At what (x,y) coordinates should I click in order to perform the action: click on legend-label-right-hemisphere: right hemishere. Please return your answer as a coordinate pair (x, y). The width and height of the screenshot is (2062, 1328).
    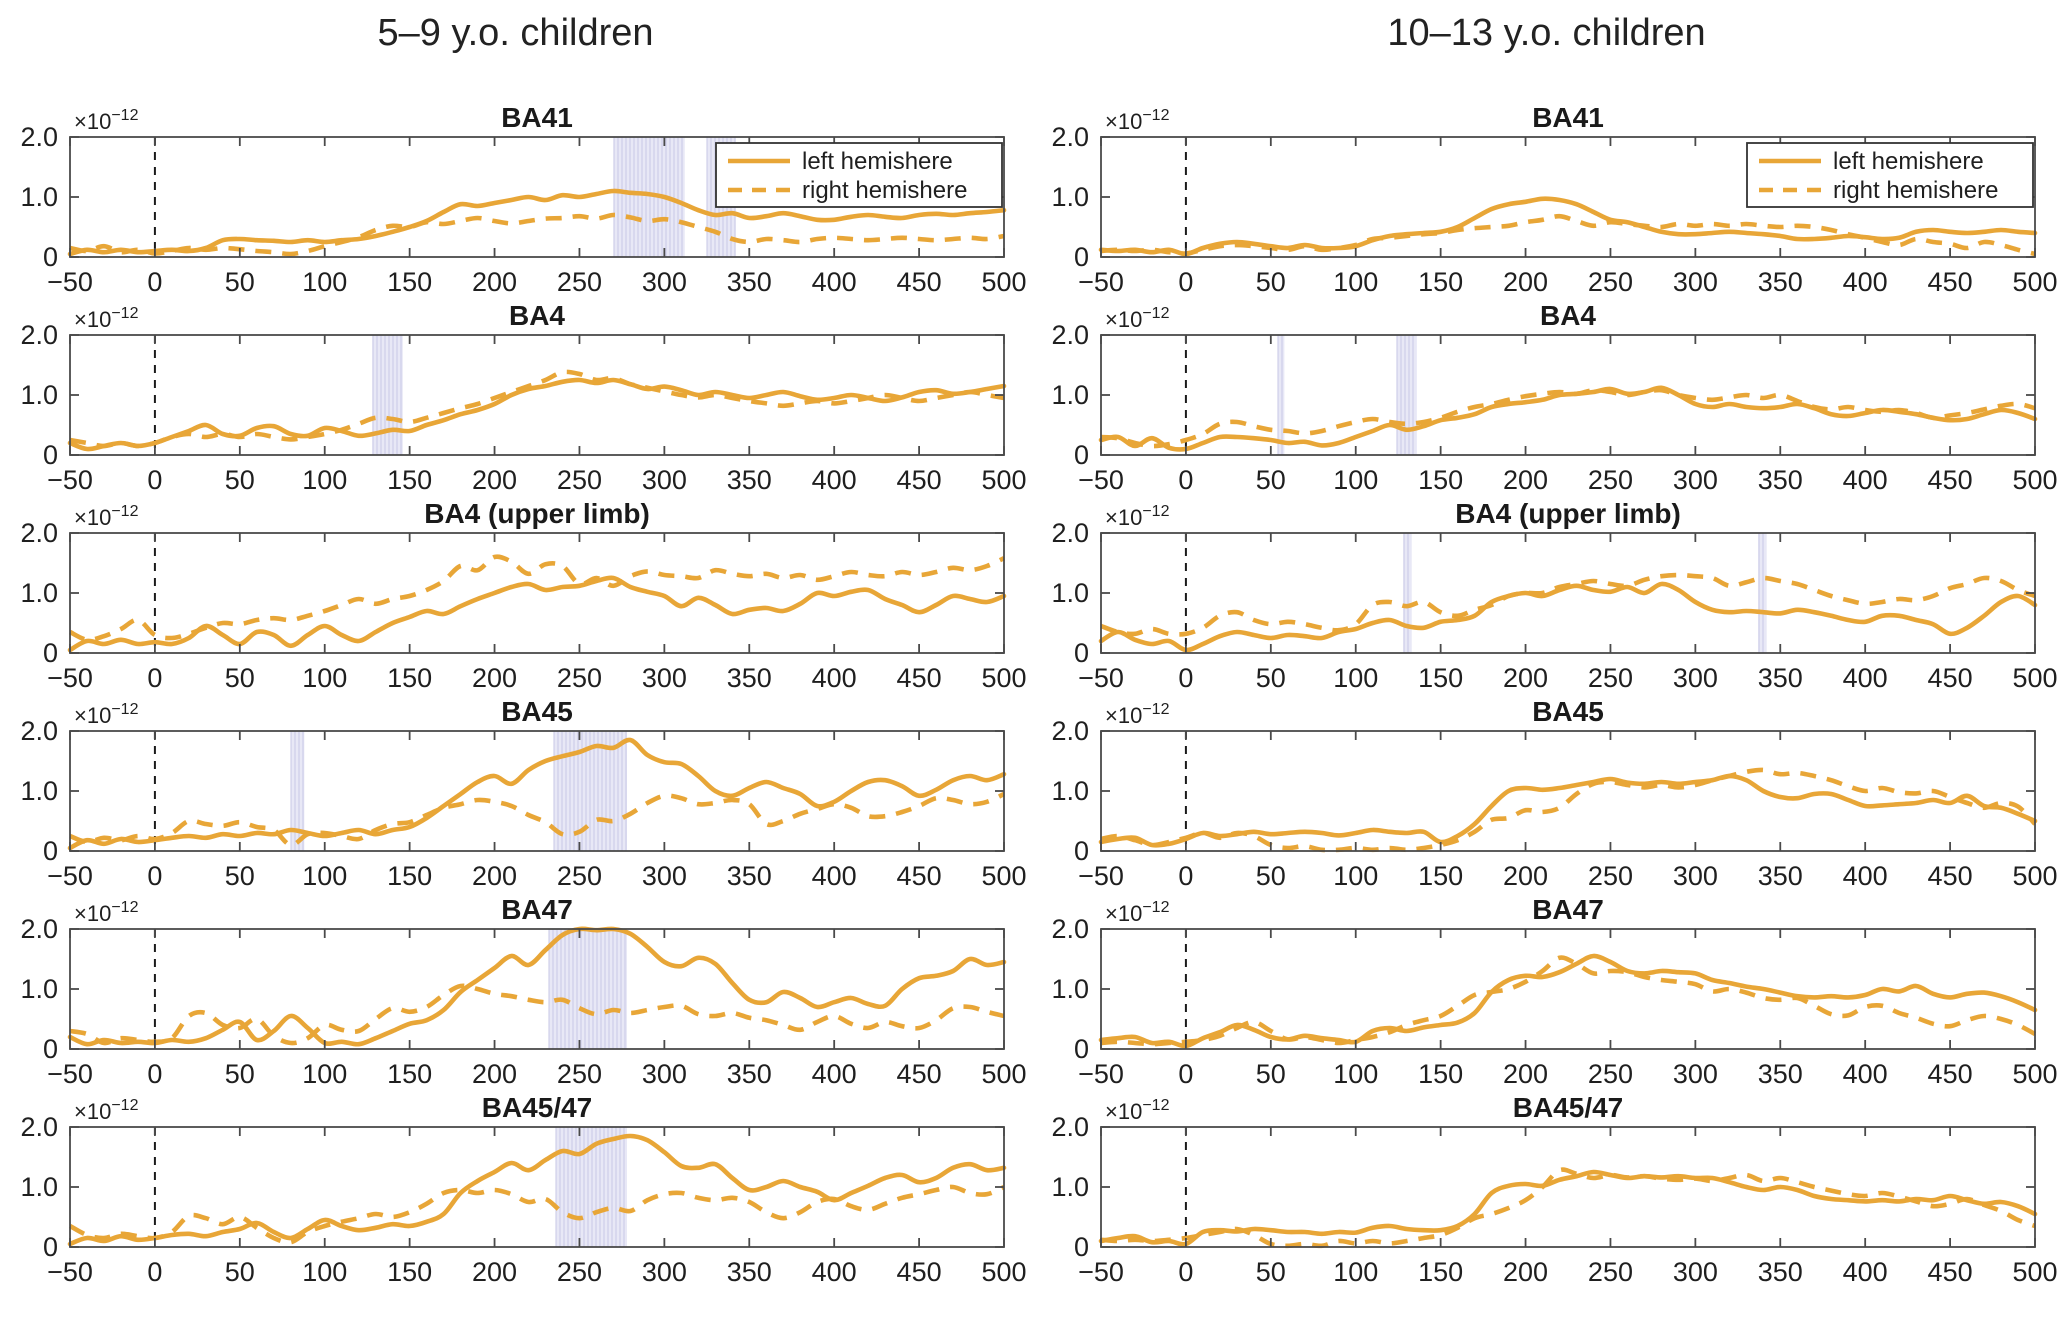
    Looking at the image, I should click on (1915, 190).